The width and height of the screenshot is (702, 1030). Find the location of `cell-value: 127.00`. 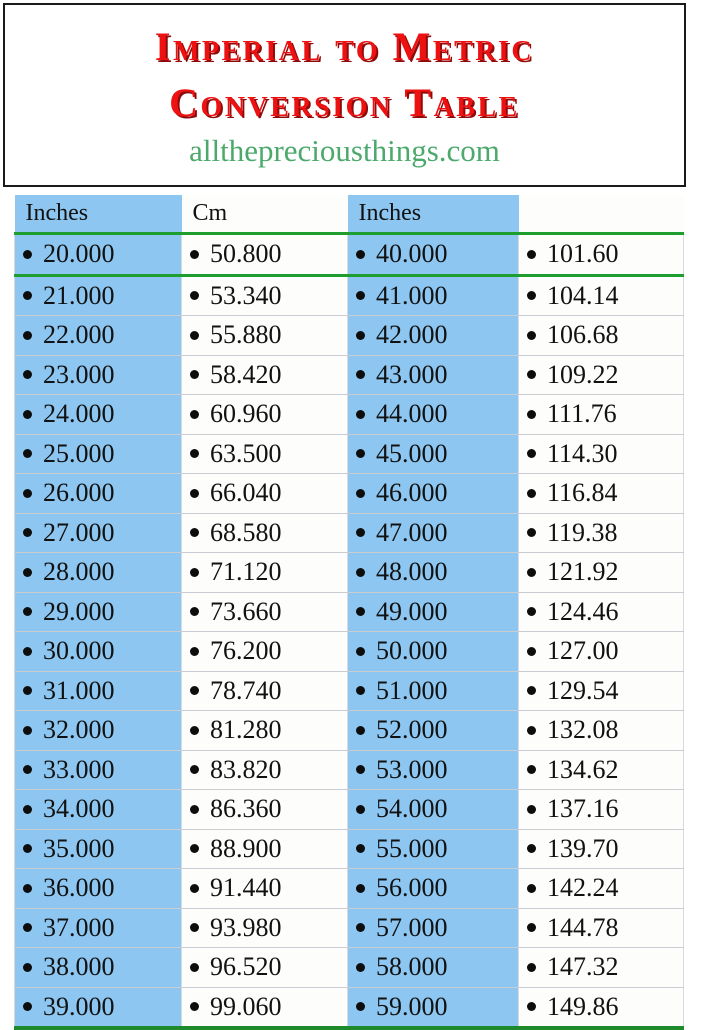

cell-value: 127.00 is located at coordinates (583, 651).